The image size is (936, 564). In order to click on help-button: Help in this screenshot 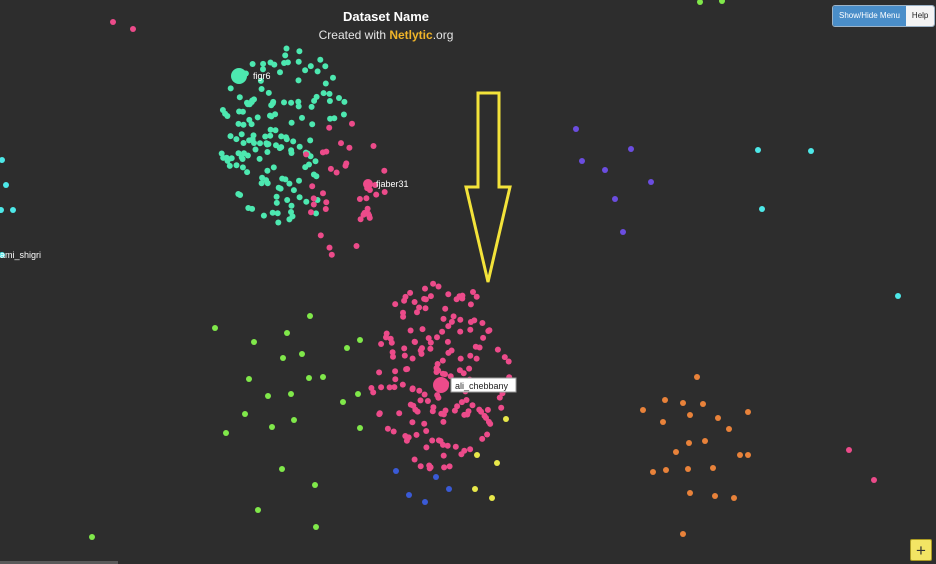, I will do `click(920, 16)`.